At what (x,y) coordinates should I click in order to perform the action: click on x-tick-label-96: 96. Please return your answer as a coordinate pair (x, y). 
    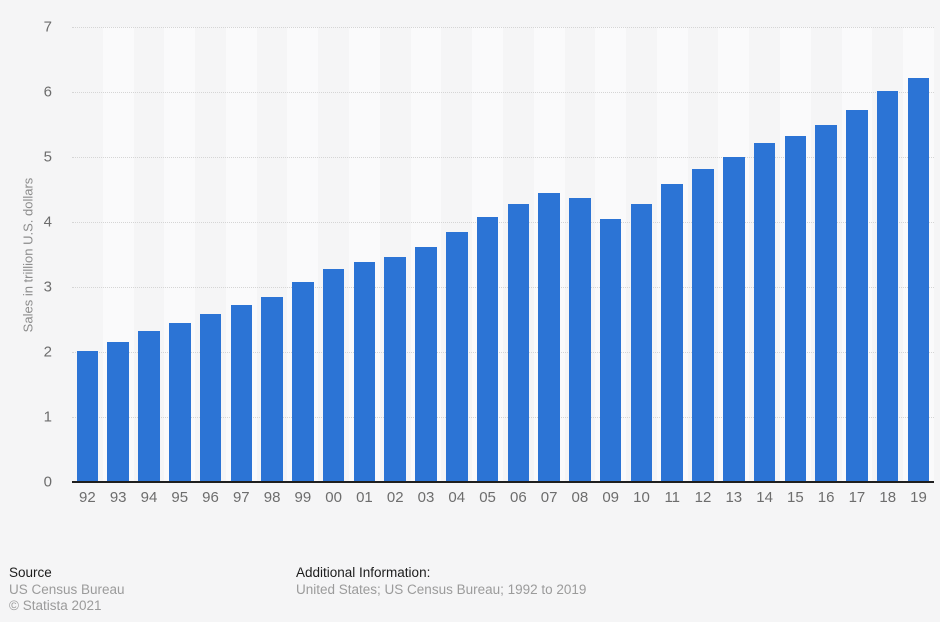
    Looking at the image, I should click on (210, 497).